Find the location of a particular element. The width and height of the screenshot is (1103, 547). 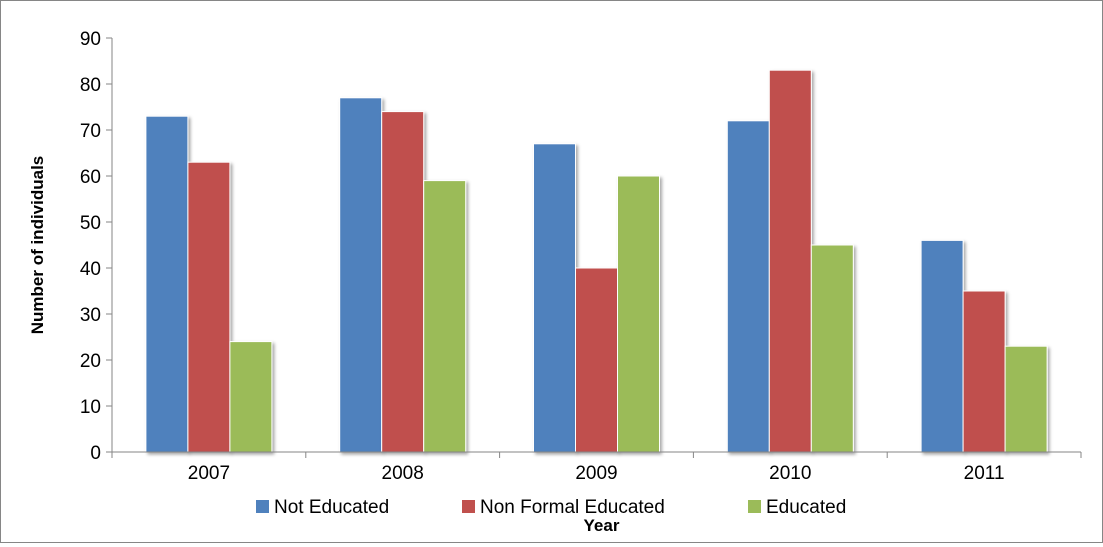

y-tick-label: 0 is located at coordinates (95, 453).